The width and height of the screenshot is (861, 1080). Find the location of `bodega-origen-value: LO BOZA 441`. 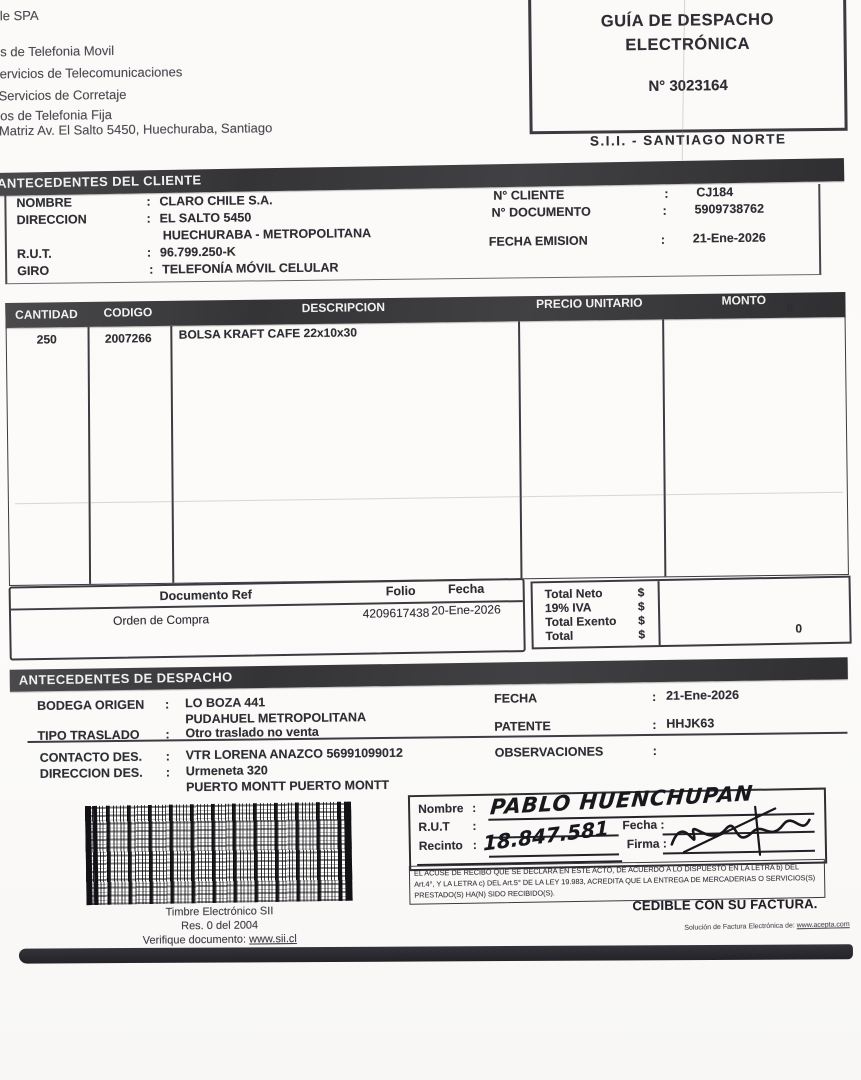

bodega-origen-value: LO BOZA 441 is located at coordinates (225, 703).